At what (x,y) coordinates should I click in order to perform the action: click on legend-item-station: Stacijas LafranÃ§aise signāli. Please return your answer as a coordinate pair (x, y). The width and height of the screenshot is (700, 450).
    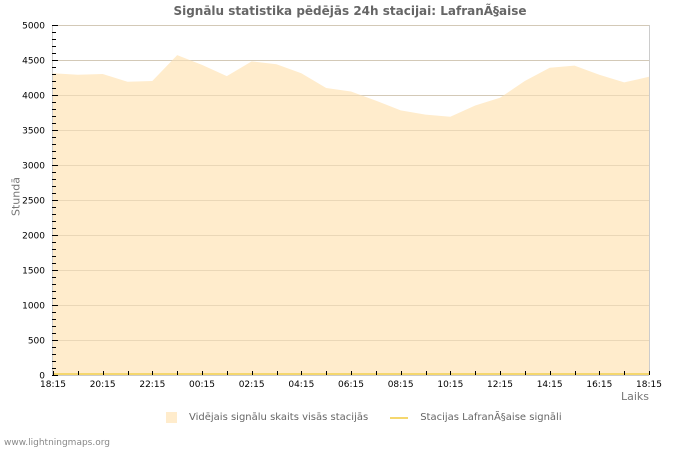
    Looking at the image, I should click on (476, 417).